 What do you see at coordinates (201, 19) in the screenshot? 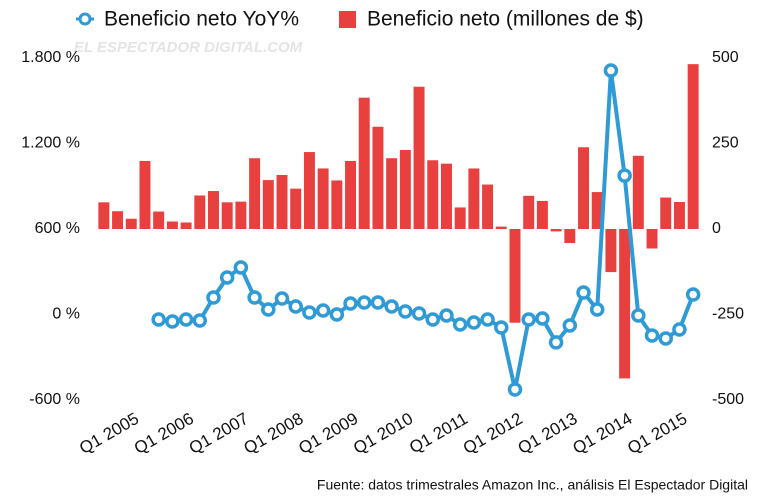
I see `legend-label: Beneficio neto YoY%` at bounding box center [201, 19].